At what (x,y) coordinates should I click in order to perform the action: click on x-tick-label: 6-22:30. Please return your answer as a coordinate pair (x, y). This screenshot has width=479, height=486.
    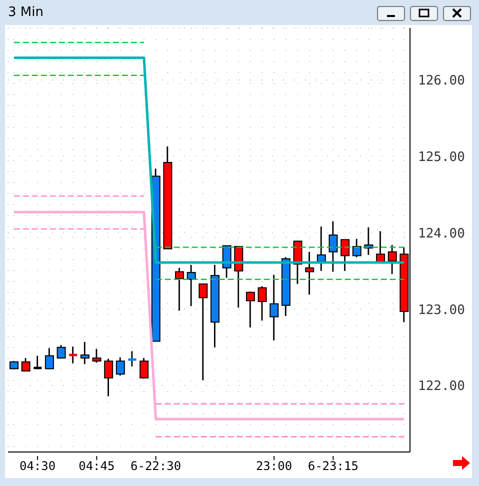
    Looking at the image, I should click on (156, 466).